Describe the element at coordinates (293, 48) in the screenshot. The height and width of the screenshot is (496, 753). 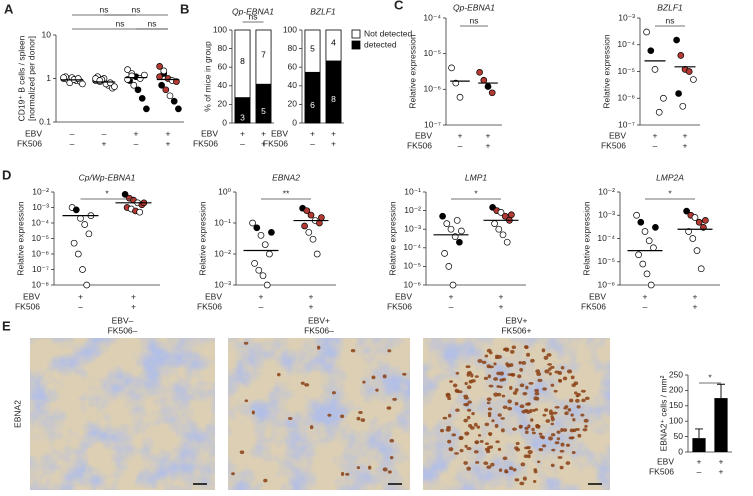
I see `y-tick-label: 80` at that location.